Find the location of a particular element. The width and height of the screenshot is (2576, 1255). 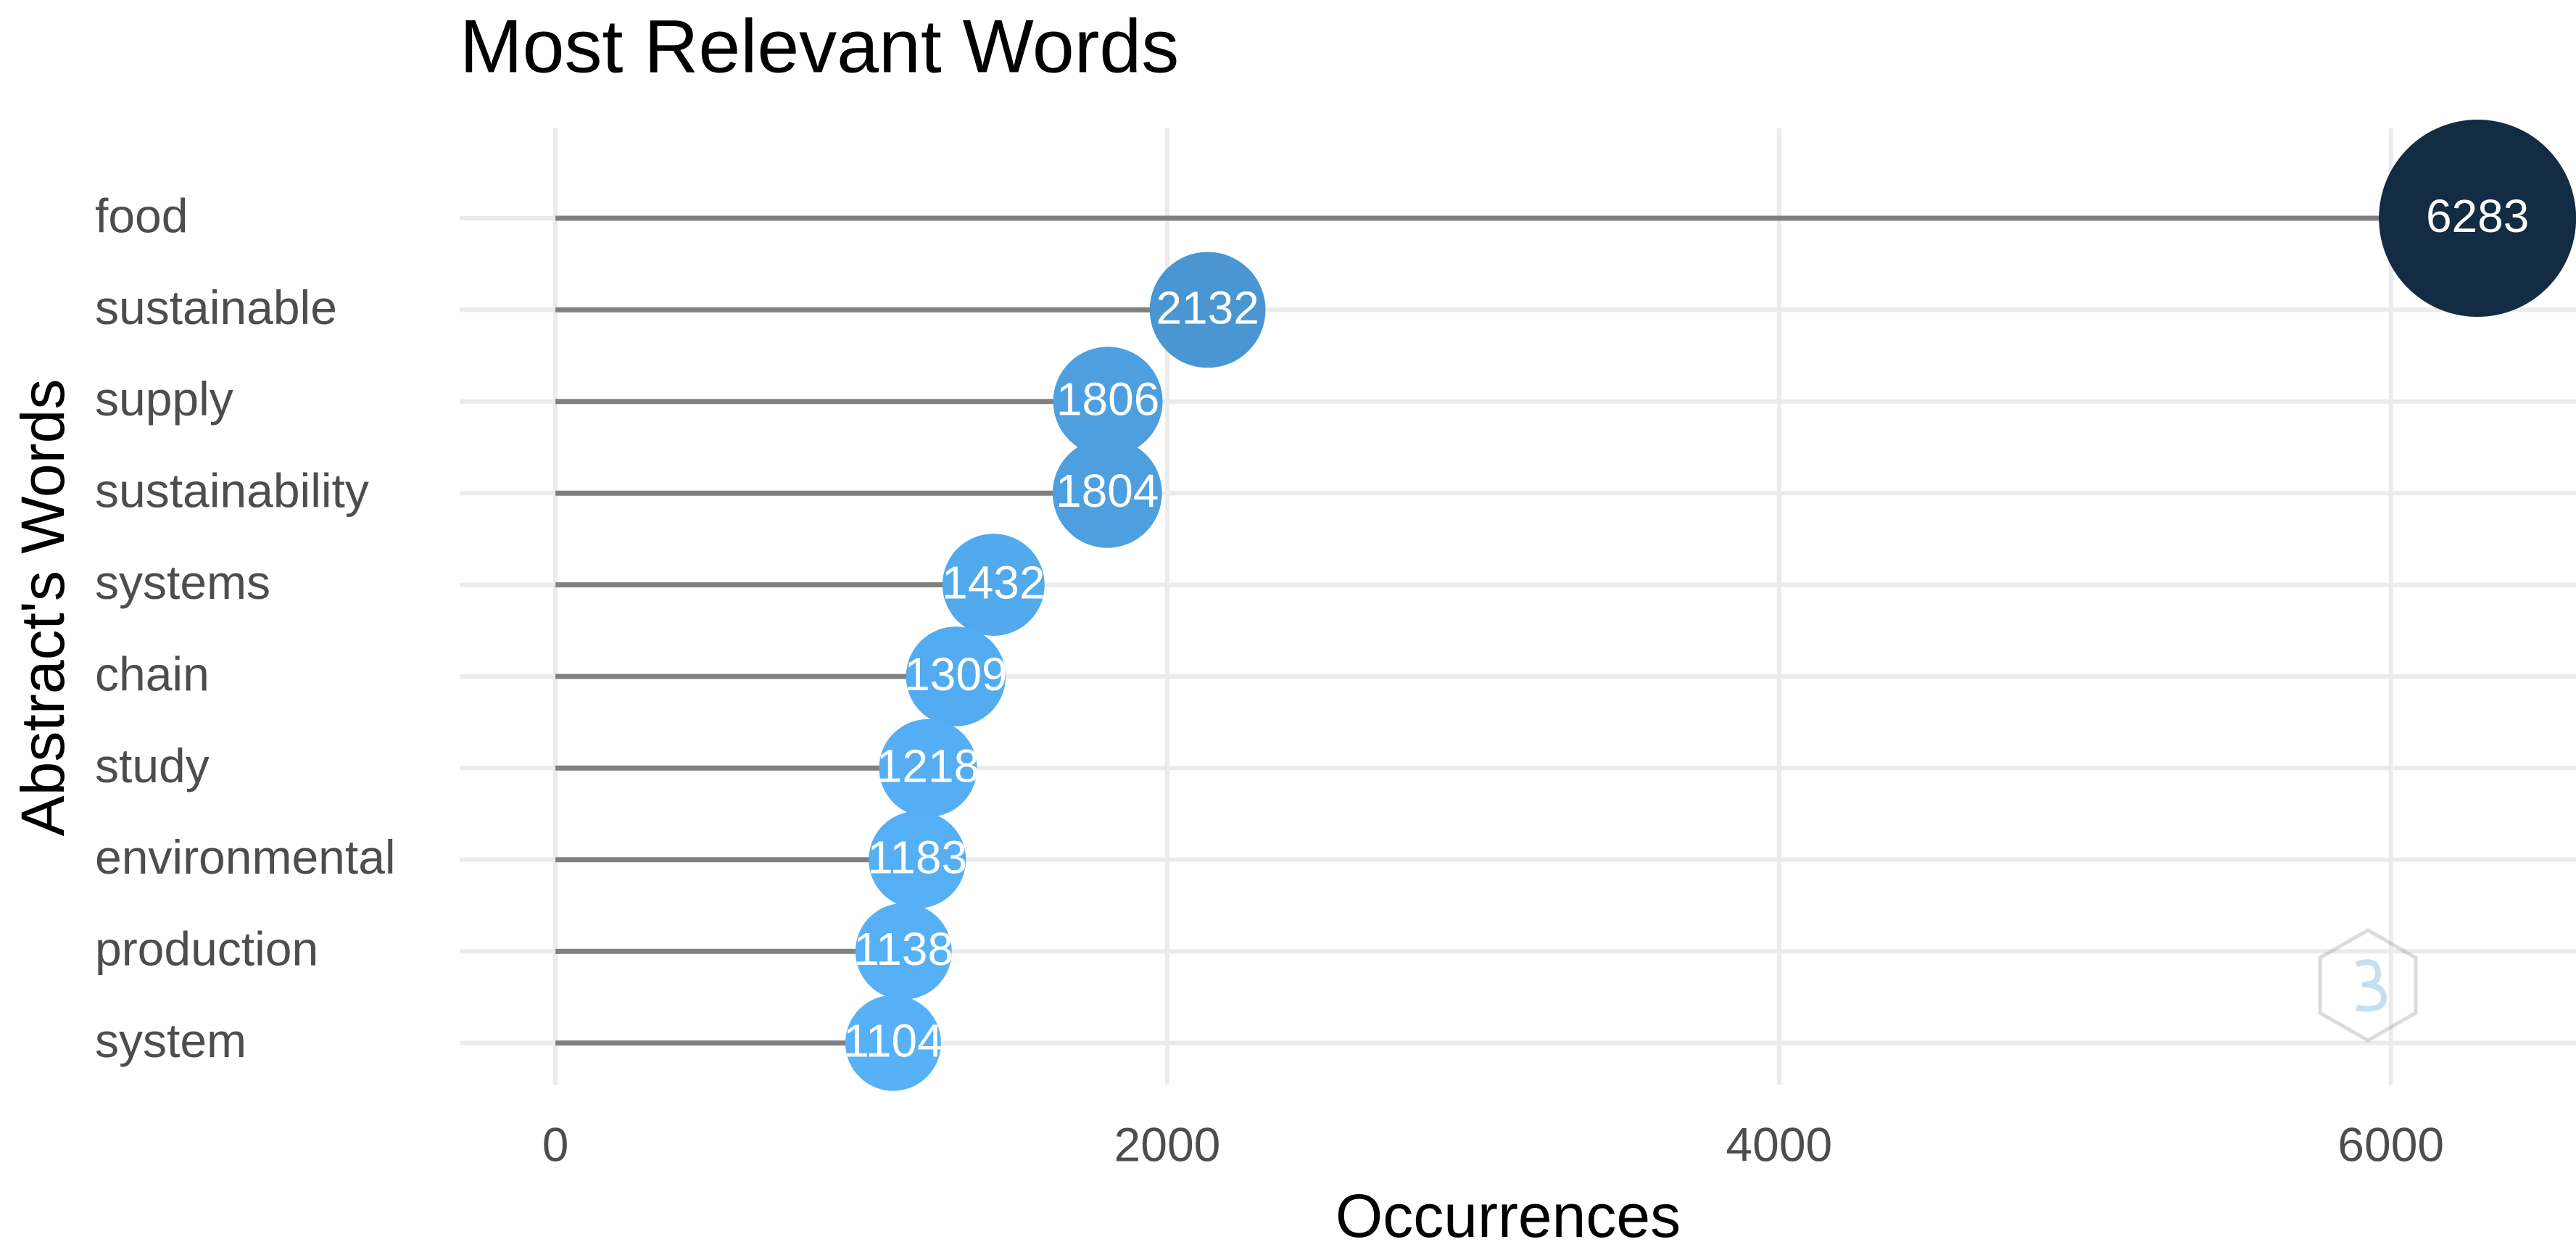

value-label: 1104 is located at coordinates (893, 1041).